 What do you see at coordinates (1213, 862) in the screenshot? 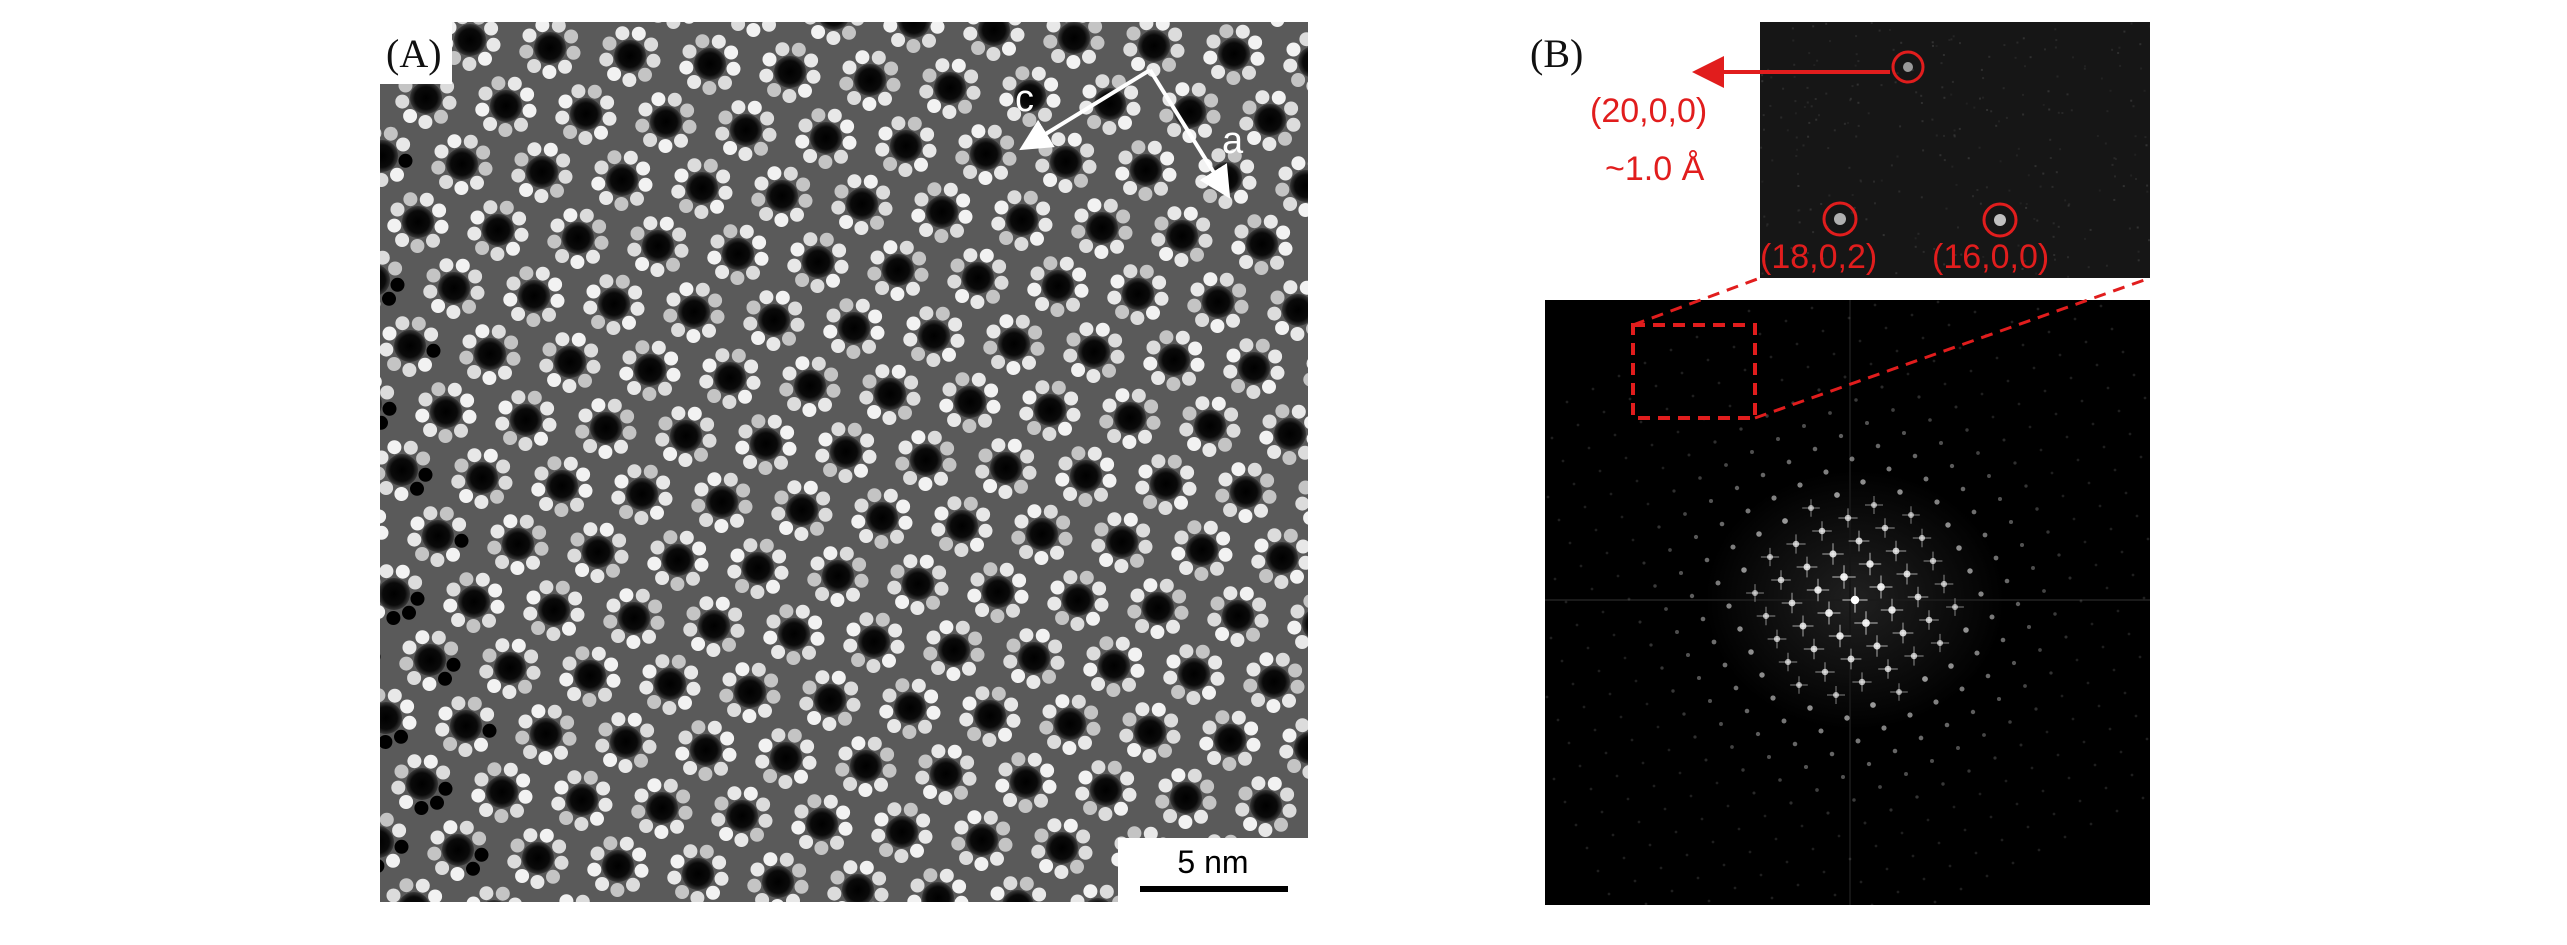
I see `scale-bar-label: 5 nm` at bounding box center [1213, 862].